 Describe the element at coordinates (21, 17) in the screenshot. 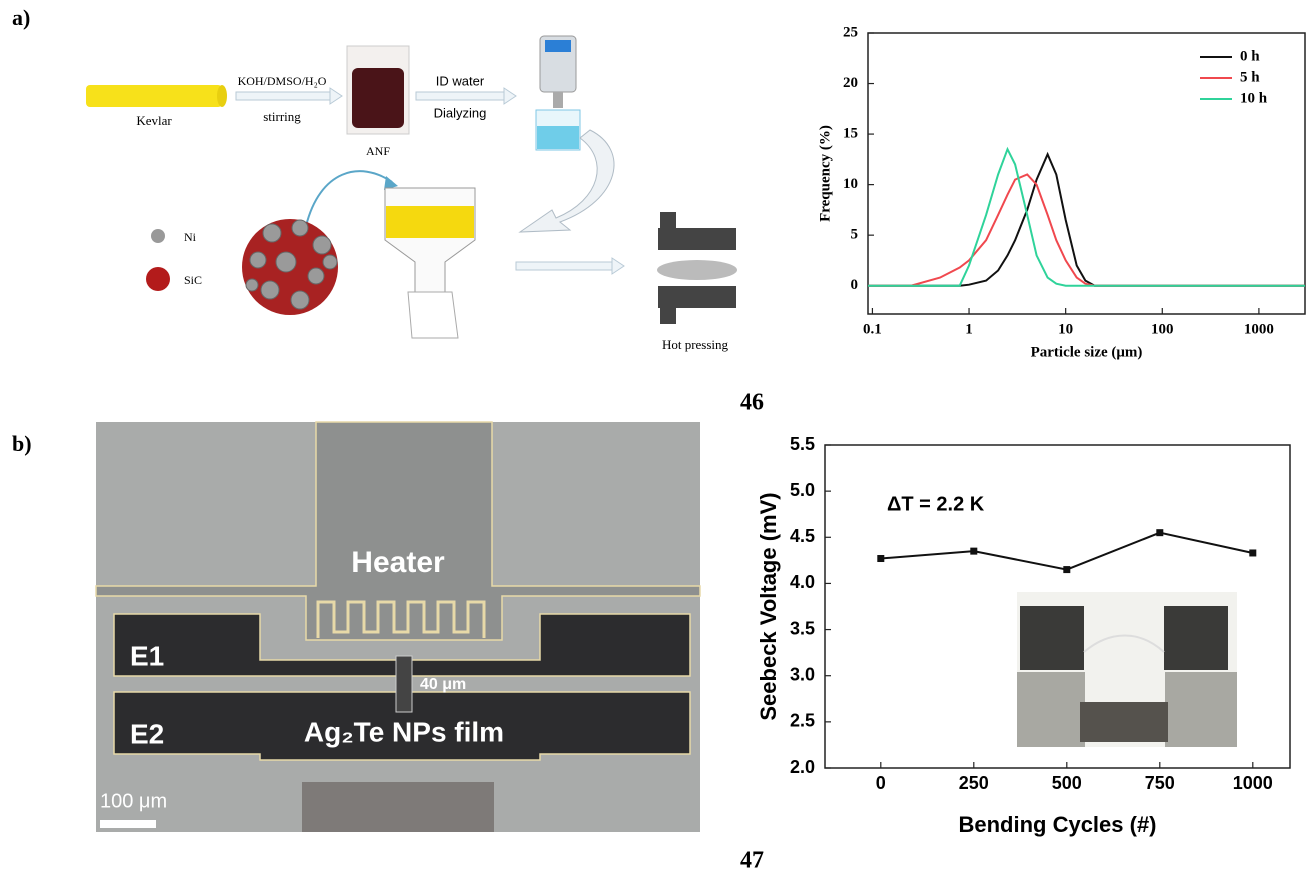

I see `panel-label: a)` at that location.